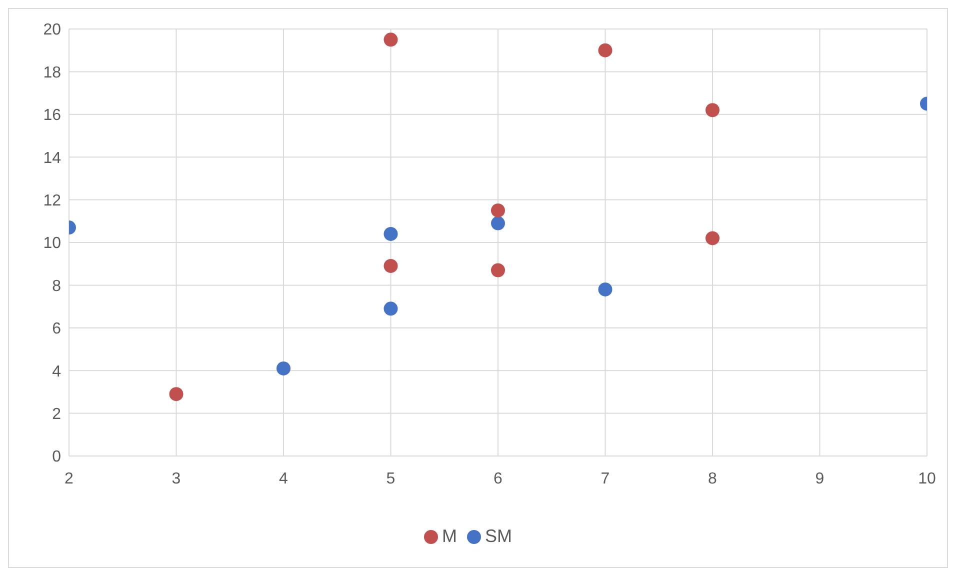 The image size is (958, 580). I want to click on x-tick-label: 8, so click(713, 479).